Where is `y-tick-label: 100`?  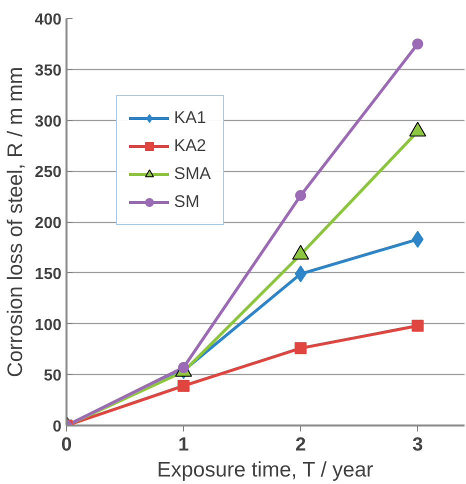 y-tick-label: 100 is located at coordinates (48, 325).